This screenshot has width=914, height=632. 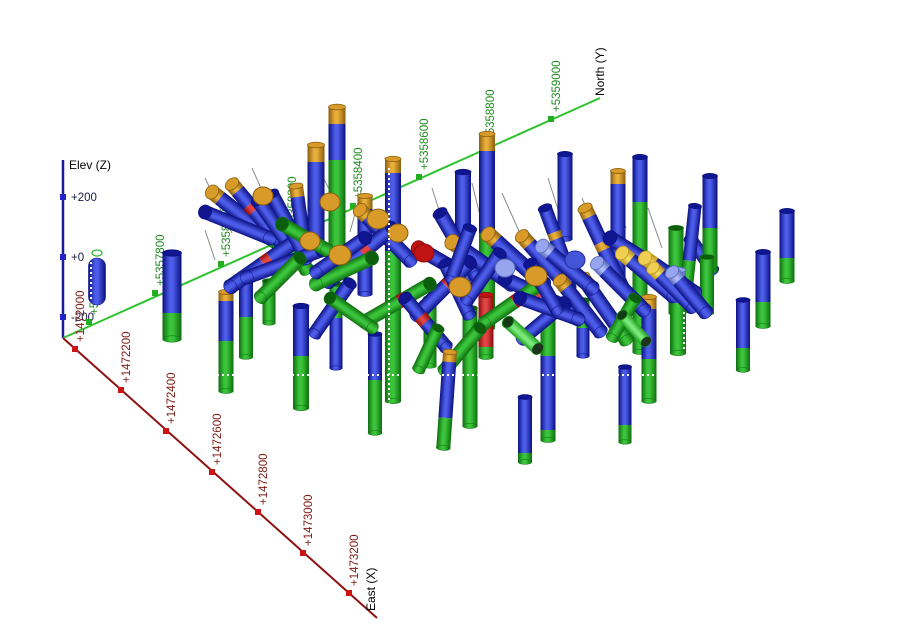 What do you see at coordinates (63, 257) in the screenshot?
I see `elev-tick` at bounding box center [63, 257].